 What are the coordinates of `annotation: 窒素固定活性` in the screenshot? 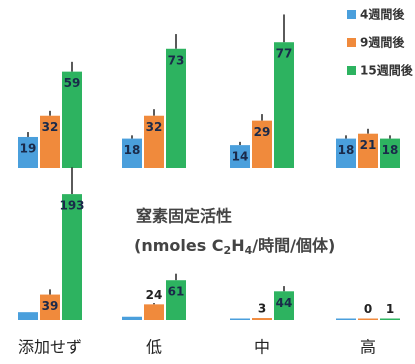 It's located at (184, 216).